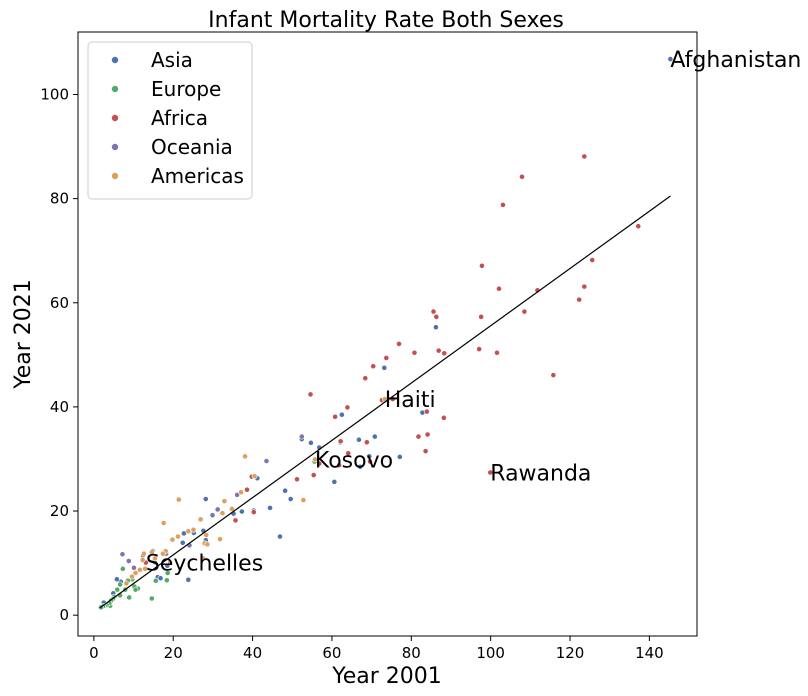 The image size is (808, 696). What do you see at coordinates (252, 653) in the screenshot?
I see `x-tick-label: 40` at bounding box center [252, 653].